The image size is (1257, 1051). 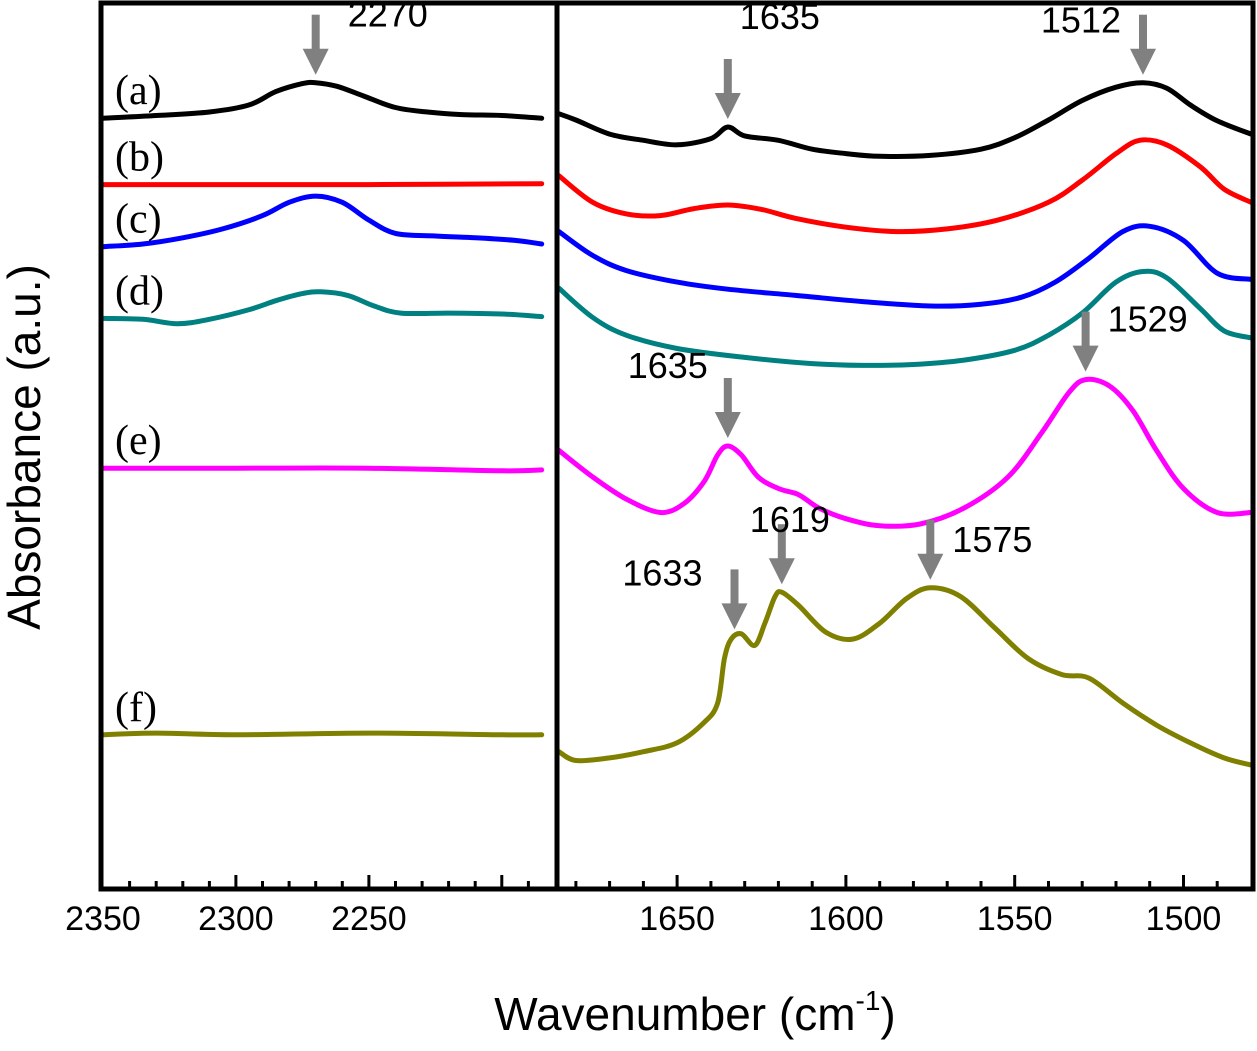 I want to click on series-line-b-left, so click(x=322, y=184).